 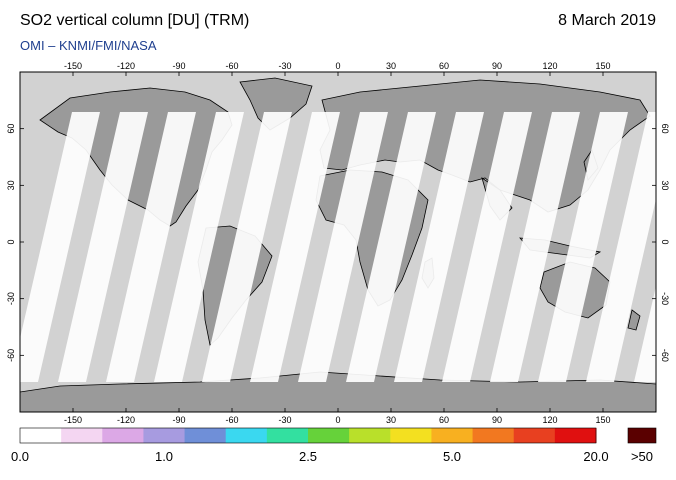 I want to click on colorbar, so click(x=308, y=435).